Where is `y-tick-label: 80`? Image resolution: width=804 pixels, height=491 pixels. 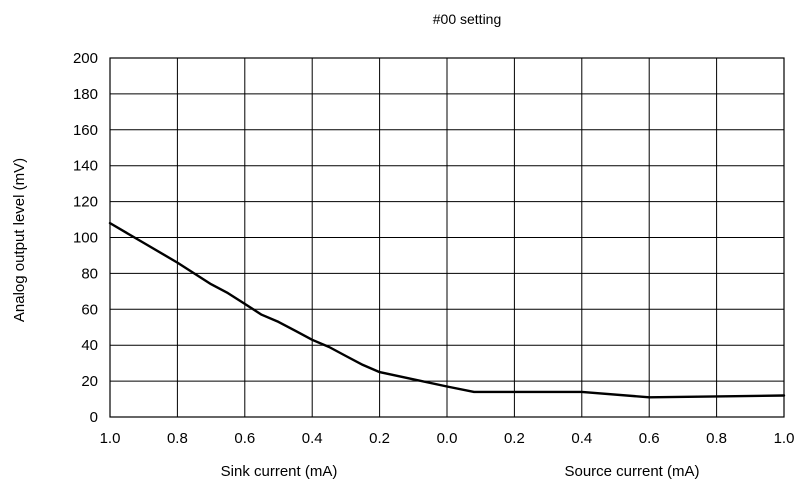 y-tick-label: 80 is located at coordinates (89, 273).